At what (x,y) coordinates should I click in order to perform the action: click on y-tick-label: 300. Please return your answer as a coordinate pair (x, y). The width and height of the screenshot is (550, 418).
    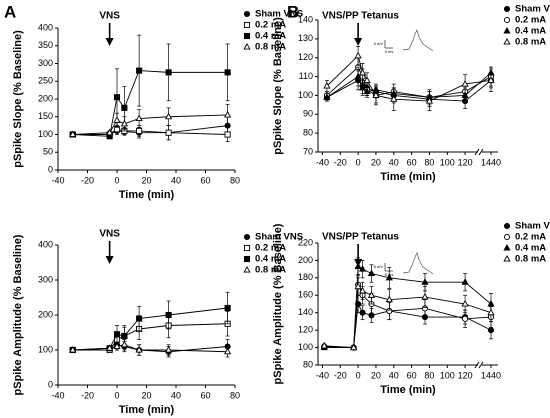
    Looking at the image, I should click on (45, 63).